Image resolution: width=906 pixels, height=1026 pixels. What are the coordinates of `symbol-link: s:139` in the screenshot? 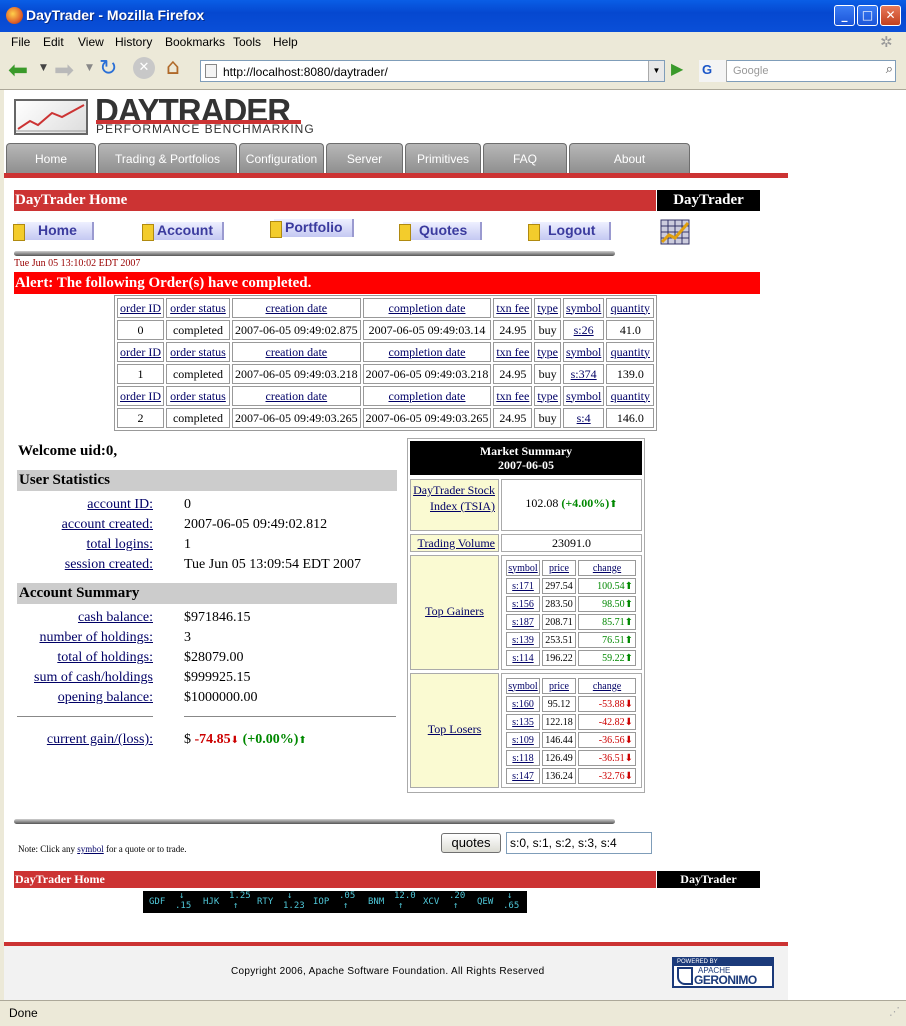 It's located at (523, 640).